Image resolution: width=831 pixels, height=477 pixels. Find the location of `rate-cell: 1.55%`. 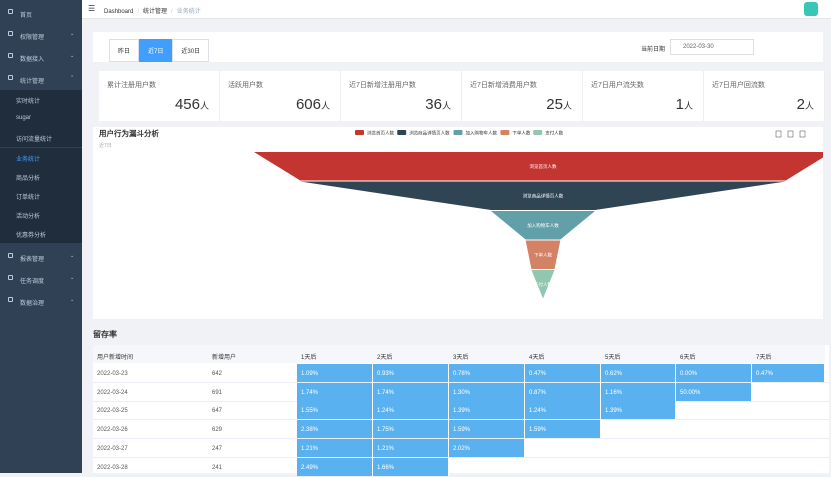

rate-cell: 1.55% is located at coordinates (335, 410).